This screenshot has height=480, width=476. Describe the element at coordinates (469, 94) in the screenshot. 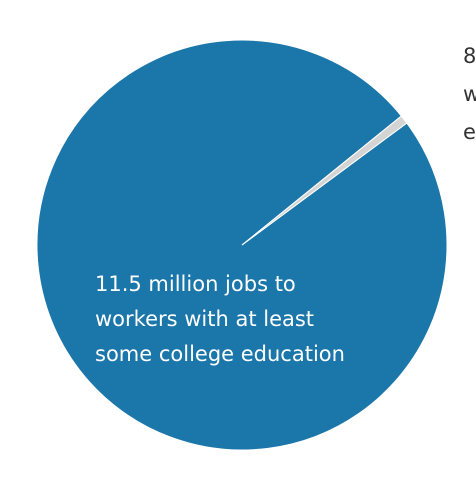

I see `slice-label: w` at that location.